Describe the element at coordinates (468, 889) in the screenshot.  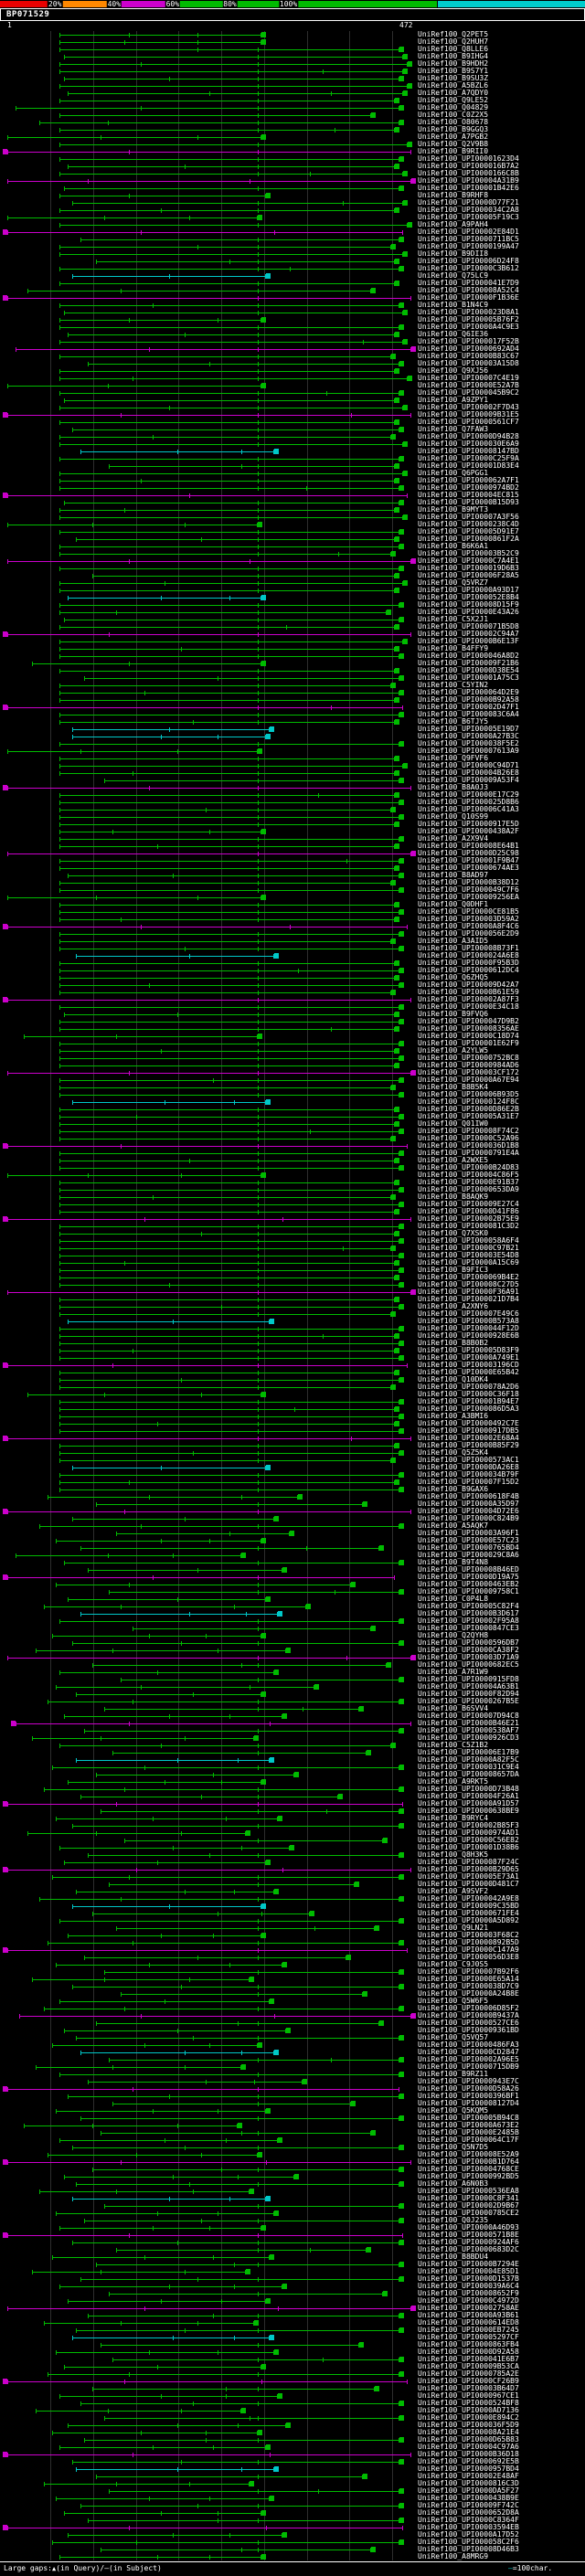
I see `hit-label: UniRef100_UPI000049C7F6` at that location.